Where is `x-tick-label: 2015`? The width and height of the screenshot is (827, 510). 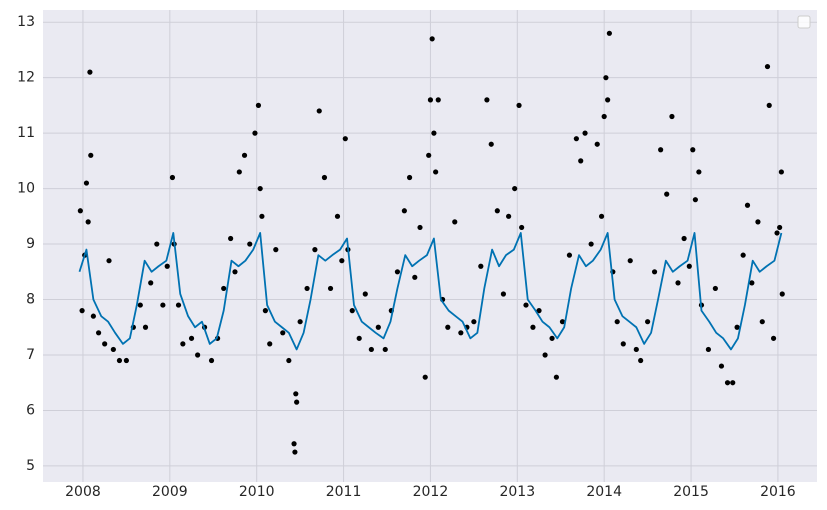 x-tick-label: 2015 is located at coordinates (691, 492).